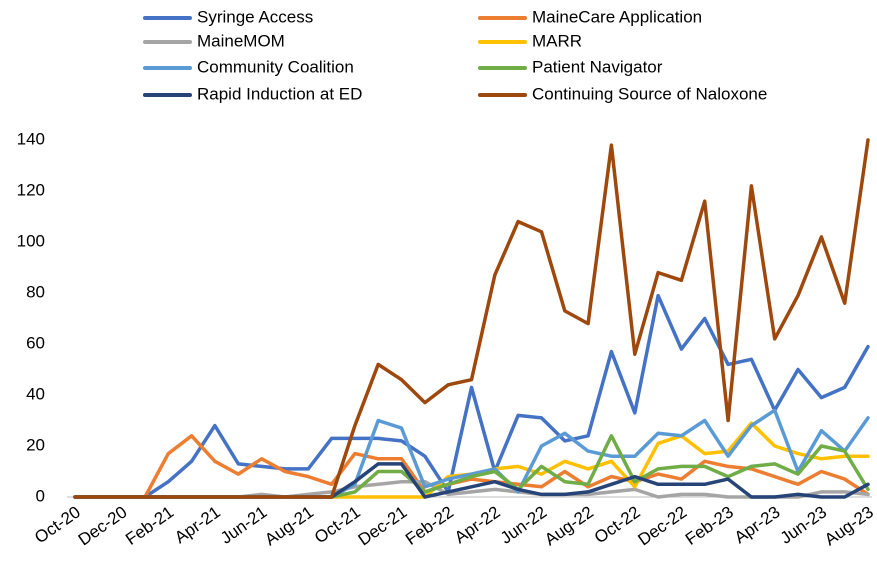  I want to click on y-tick-label: 0, so click(40, 495).